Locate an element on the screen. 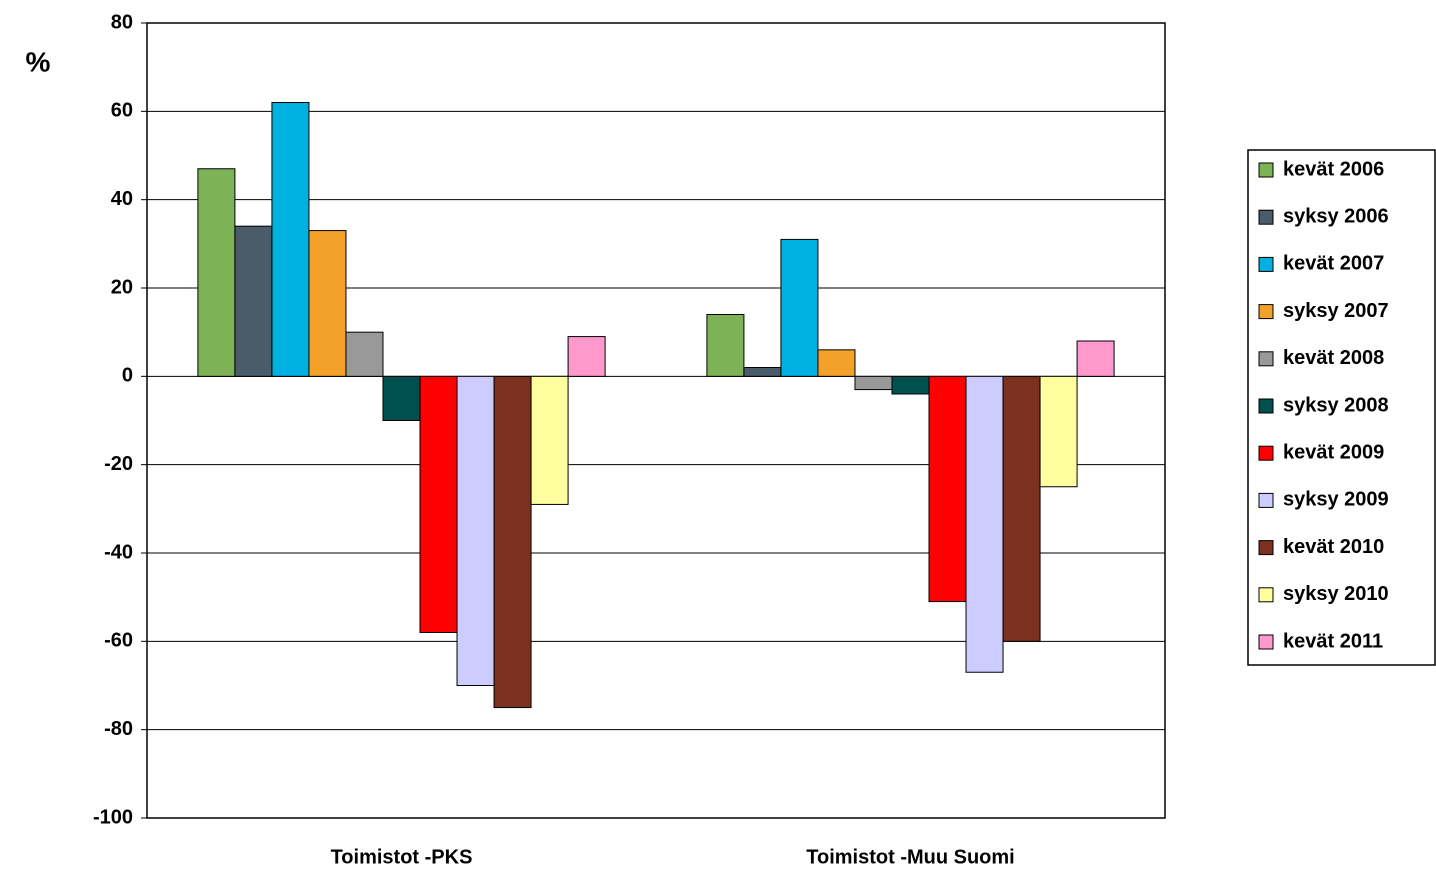 Image resolution: width=1436 pixels, height=878 pixels. legend-label: kevät 2007 is located at coordinates (1333, 264).